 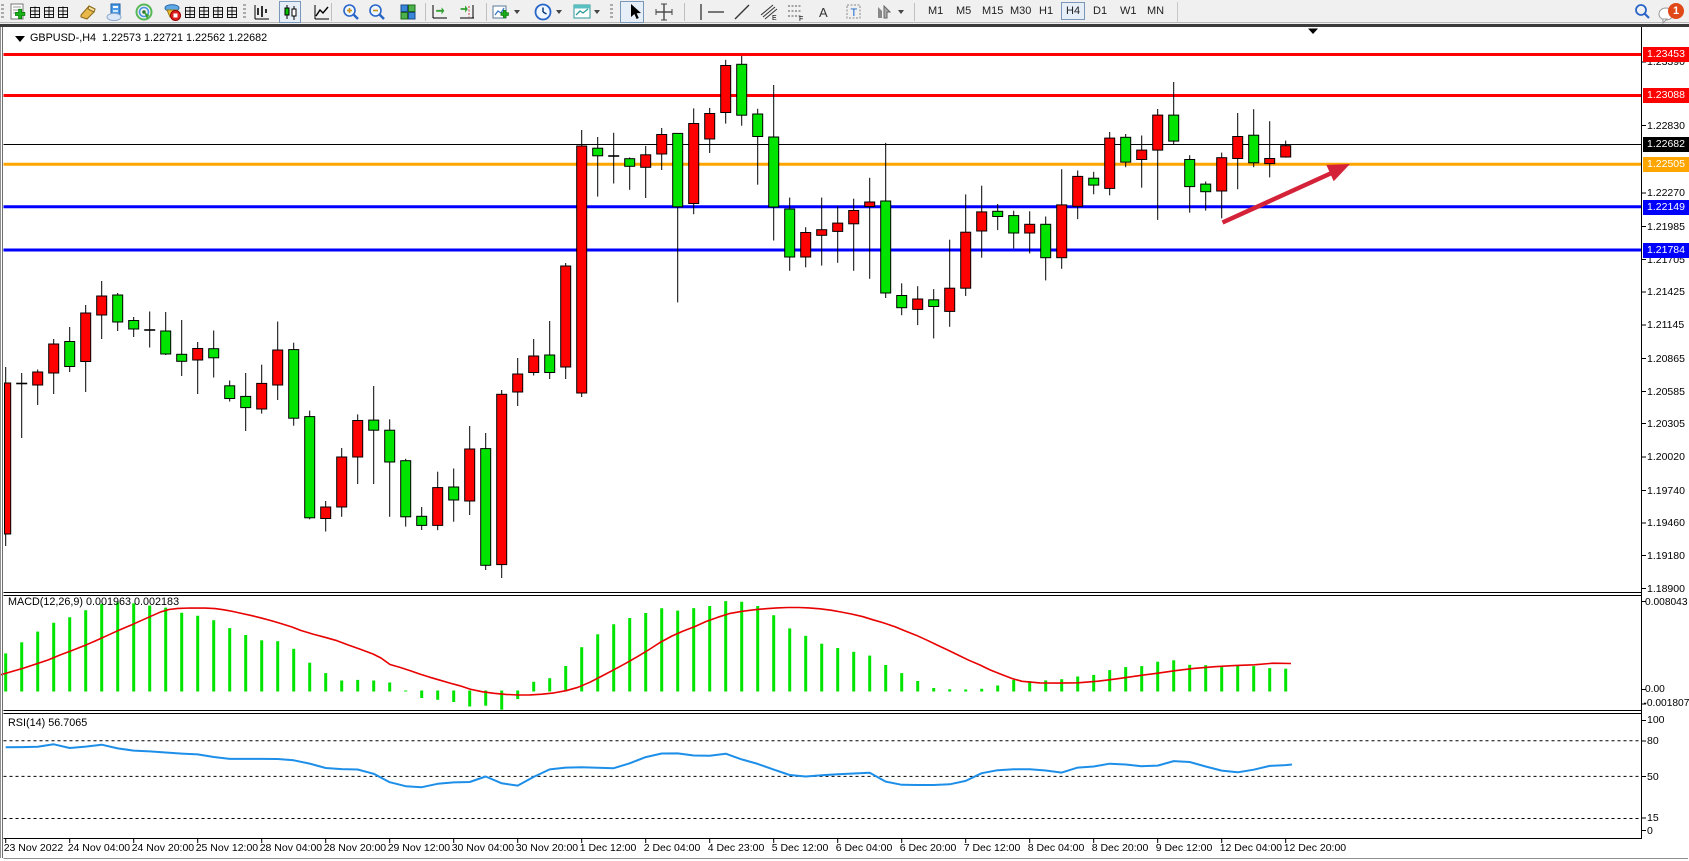 I want to click on svg-text: T, so click(x=854, y=13).